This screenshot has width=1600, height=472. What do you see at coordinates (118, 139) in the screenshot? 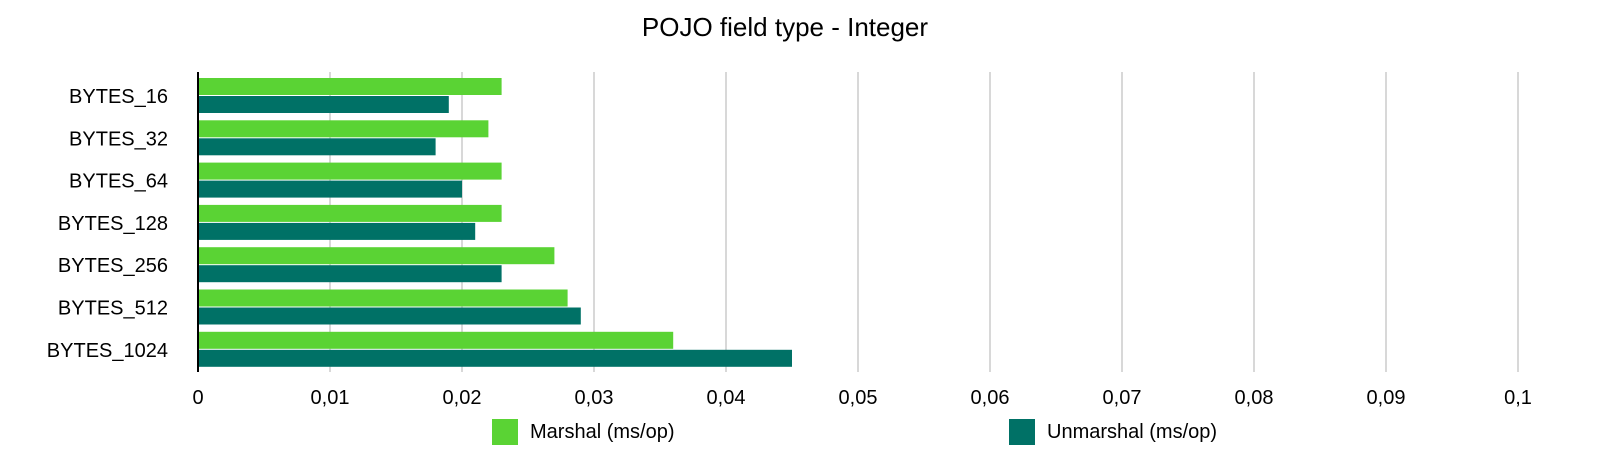
I see `category-label: BYTES_32` at bounding box center [118, 139].